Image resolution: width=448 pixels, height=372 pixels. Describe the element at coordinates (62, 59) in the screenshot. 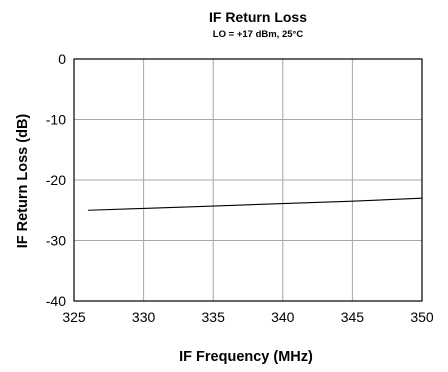

I see `y-tick-label: 0` at that location.